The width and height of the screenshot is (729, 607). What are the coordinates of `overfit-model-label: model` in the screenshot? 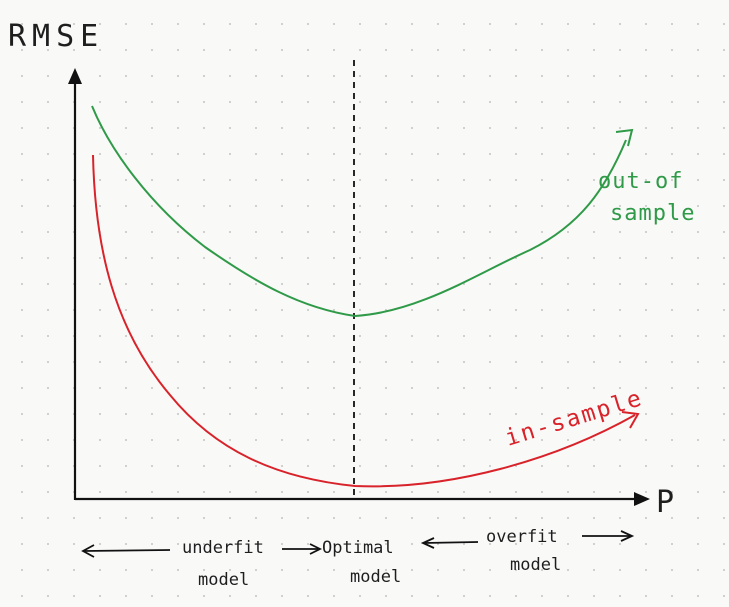 It's located at (535, 565).